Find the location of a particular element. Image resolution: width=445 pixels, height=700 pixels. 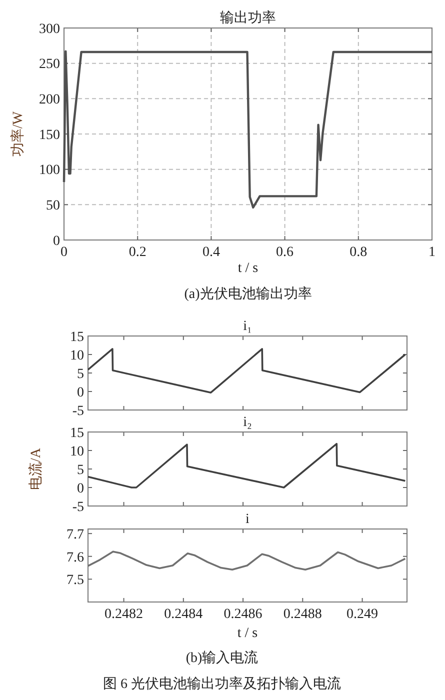

chart-title: i is located at coordinates (248, 519).